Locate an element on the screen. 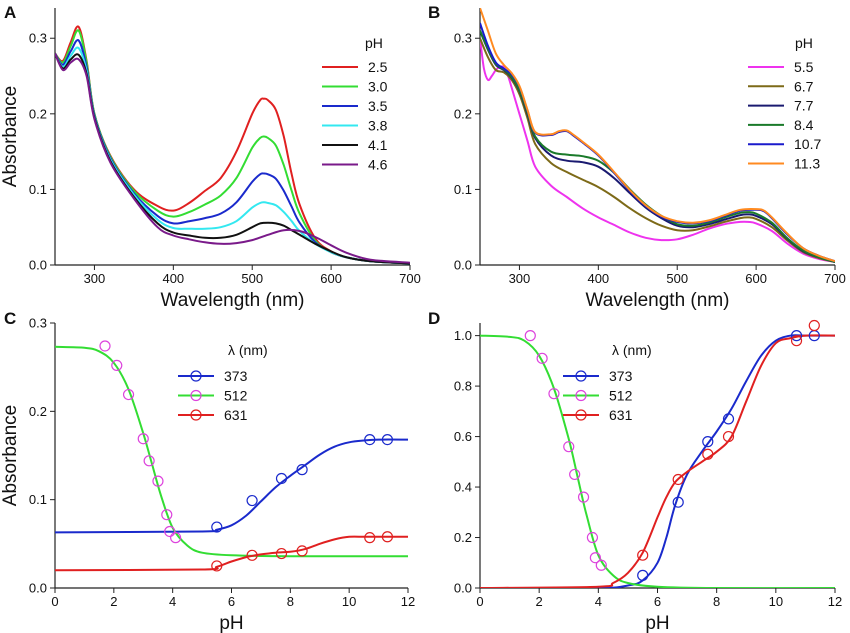 The image size is (850, 633). panel-a-series-line-3.5 is located at coordinates (232, 152).